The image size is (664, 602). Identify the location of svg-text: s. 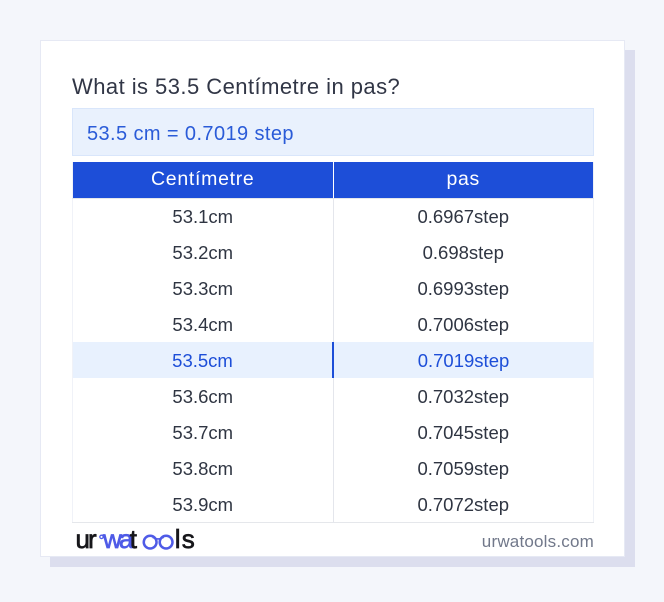
(188, 540).